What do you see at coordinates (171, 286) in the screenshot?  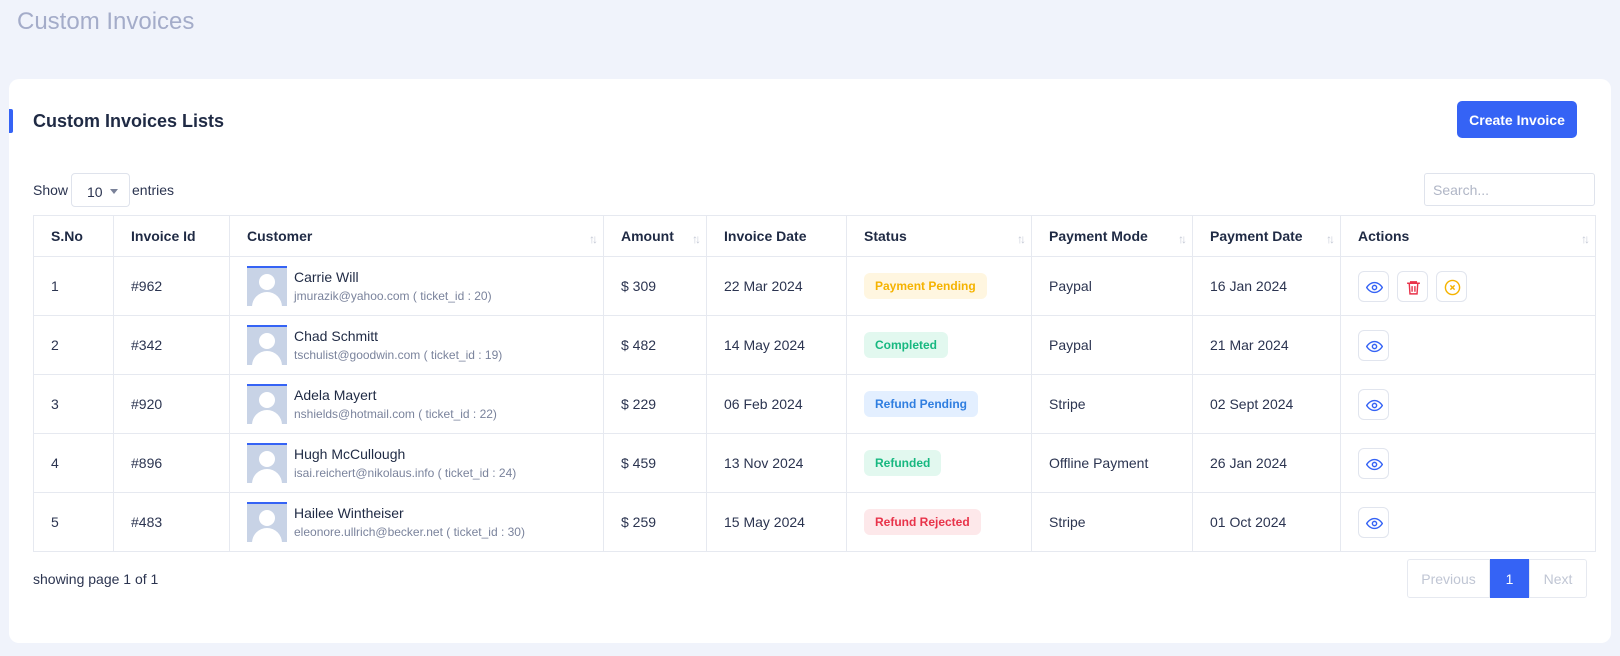 I see `cell-invoice-id: #962` at bounding box center [171, 286].